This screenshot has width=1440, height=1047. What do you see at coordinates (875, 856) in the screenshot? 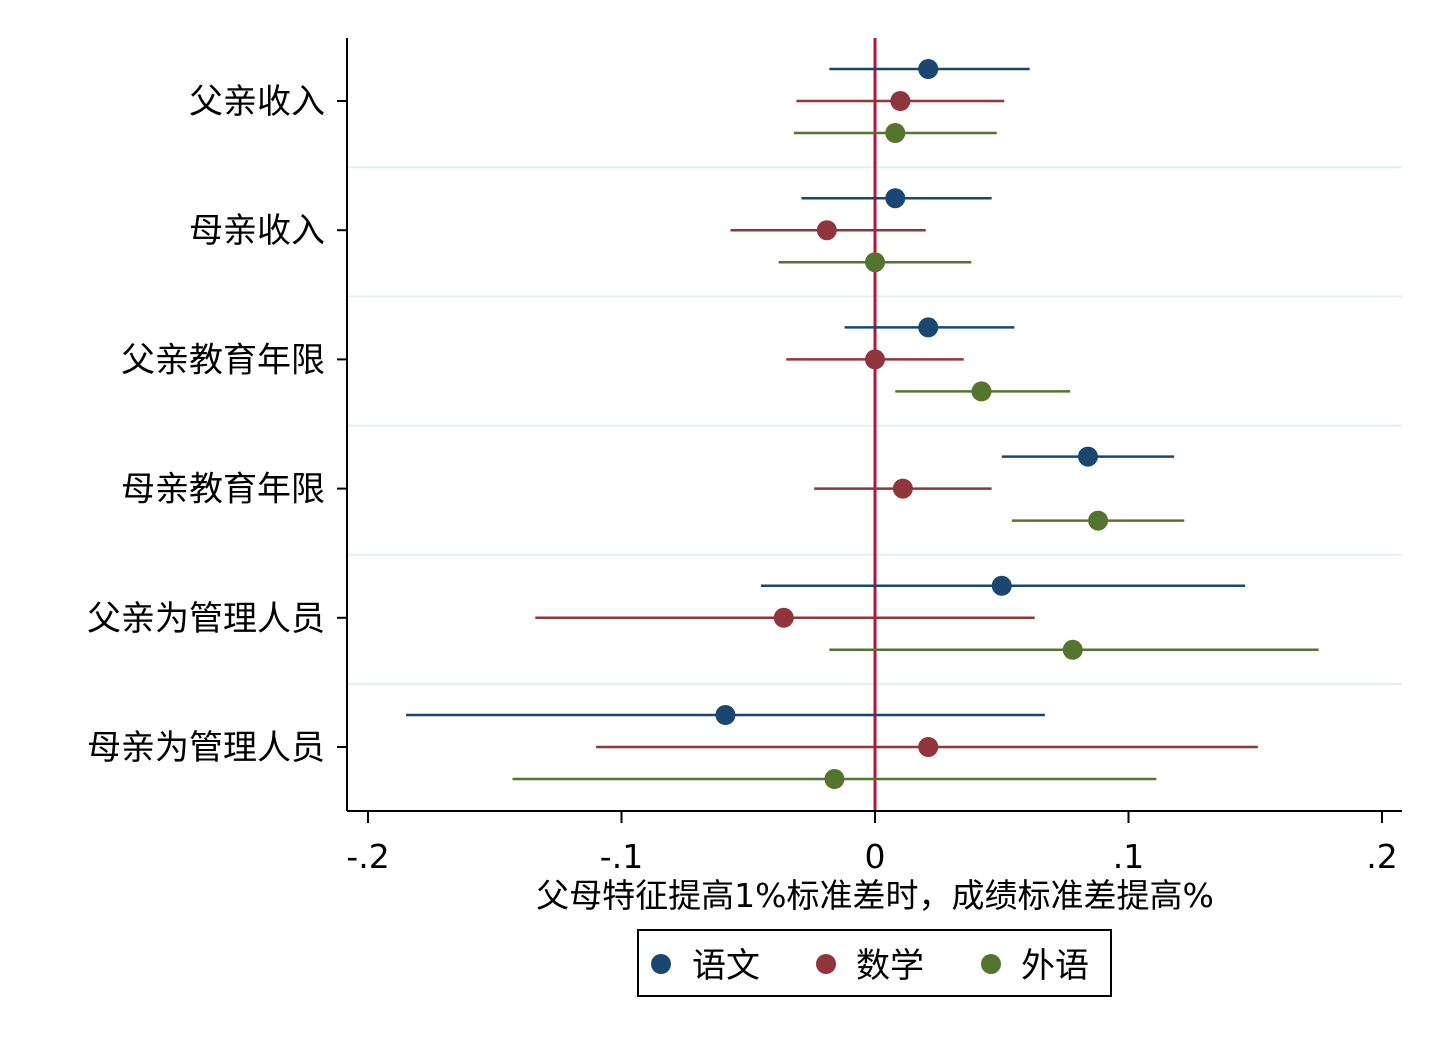
I see `x-tick-label: 0` at bounding box center [875, 856].